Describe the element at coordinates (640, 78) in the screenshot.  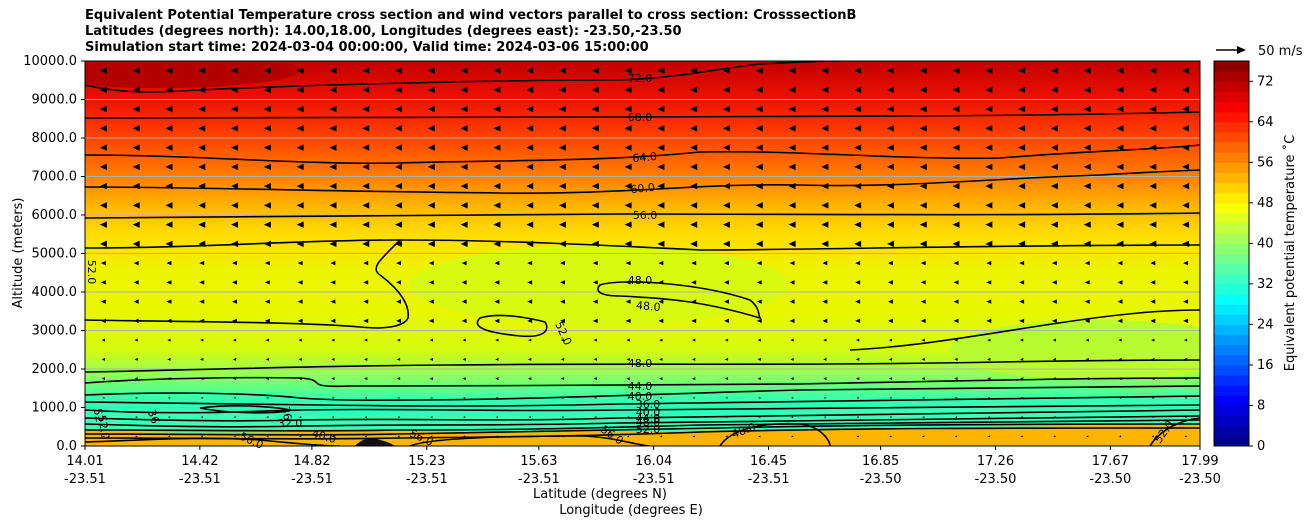
I see `contour-label: 72.0` at that location.